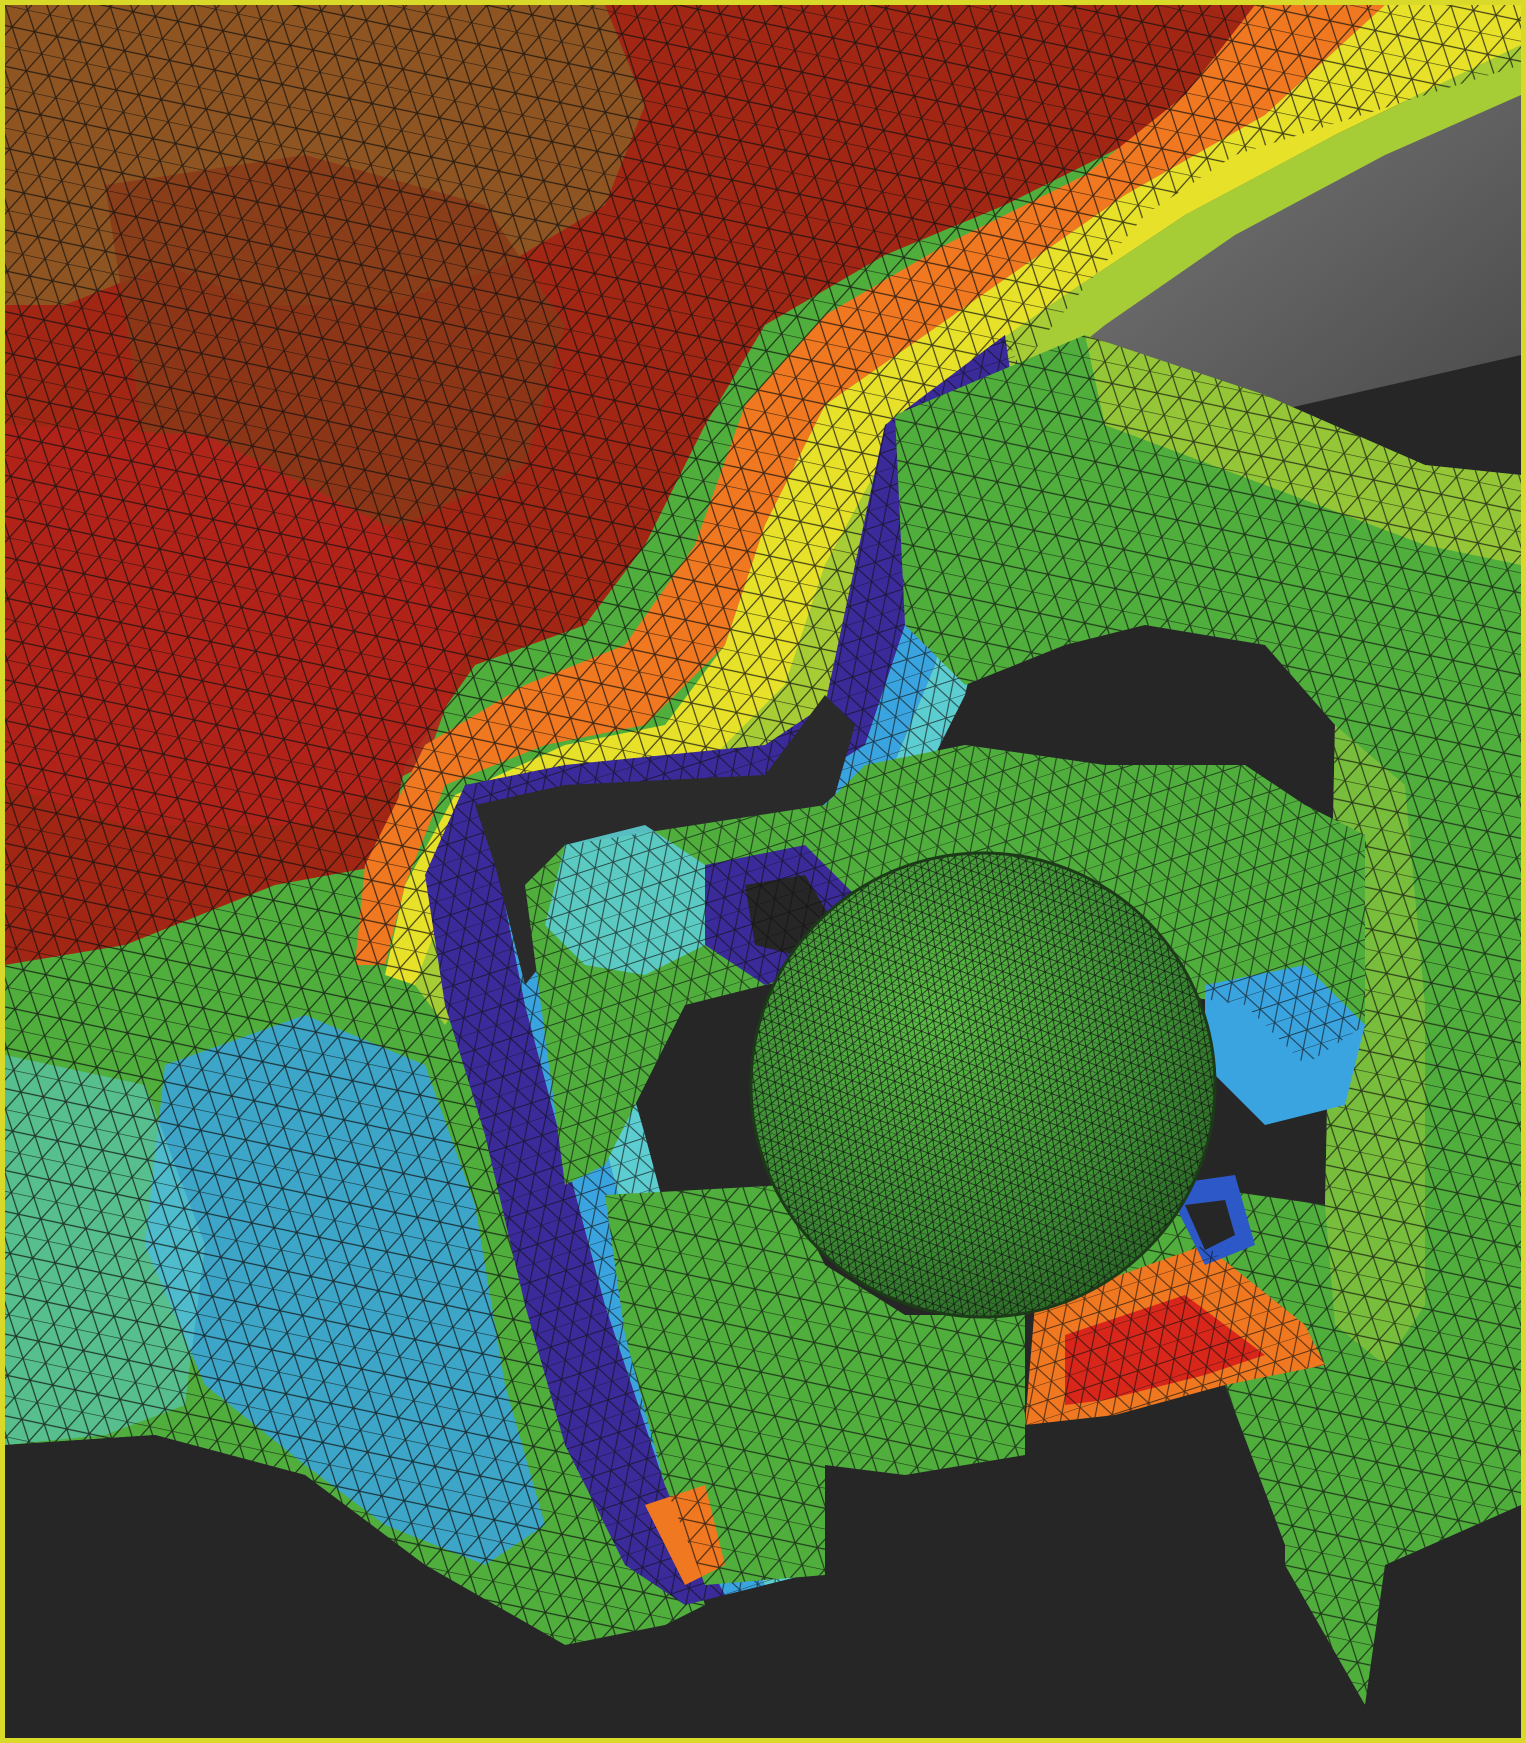  What do you see at coordinates (983, 1085) in the screenshot?
I see `ball-element` at bounding box center [983, 1085].